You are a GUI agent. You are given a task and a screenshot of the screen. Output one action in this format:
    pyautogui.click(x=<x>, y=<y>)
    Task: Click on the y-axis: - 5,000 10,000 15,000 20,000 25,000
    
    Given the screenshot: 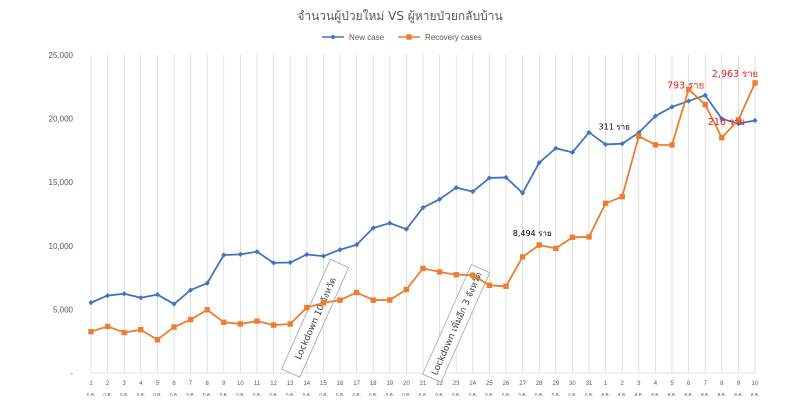 What is the action you would take?
    pyautogui.click(x=61, y=214)
    